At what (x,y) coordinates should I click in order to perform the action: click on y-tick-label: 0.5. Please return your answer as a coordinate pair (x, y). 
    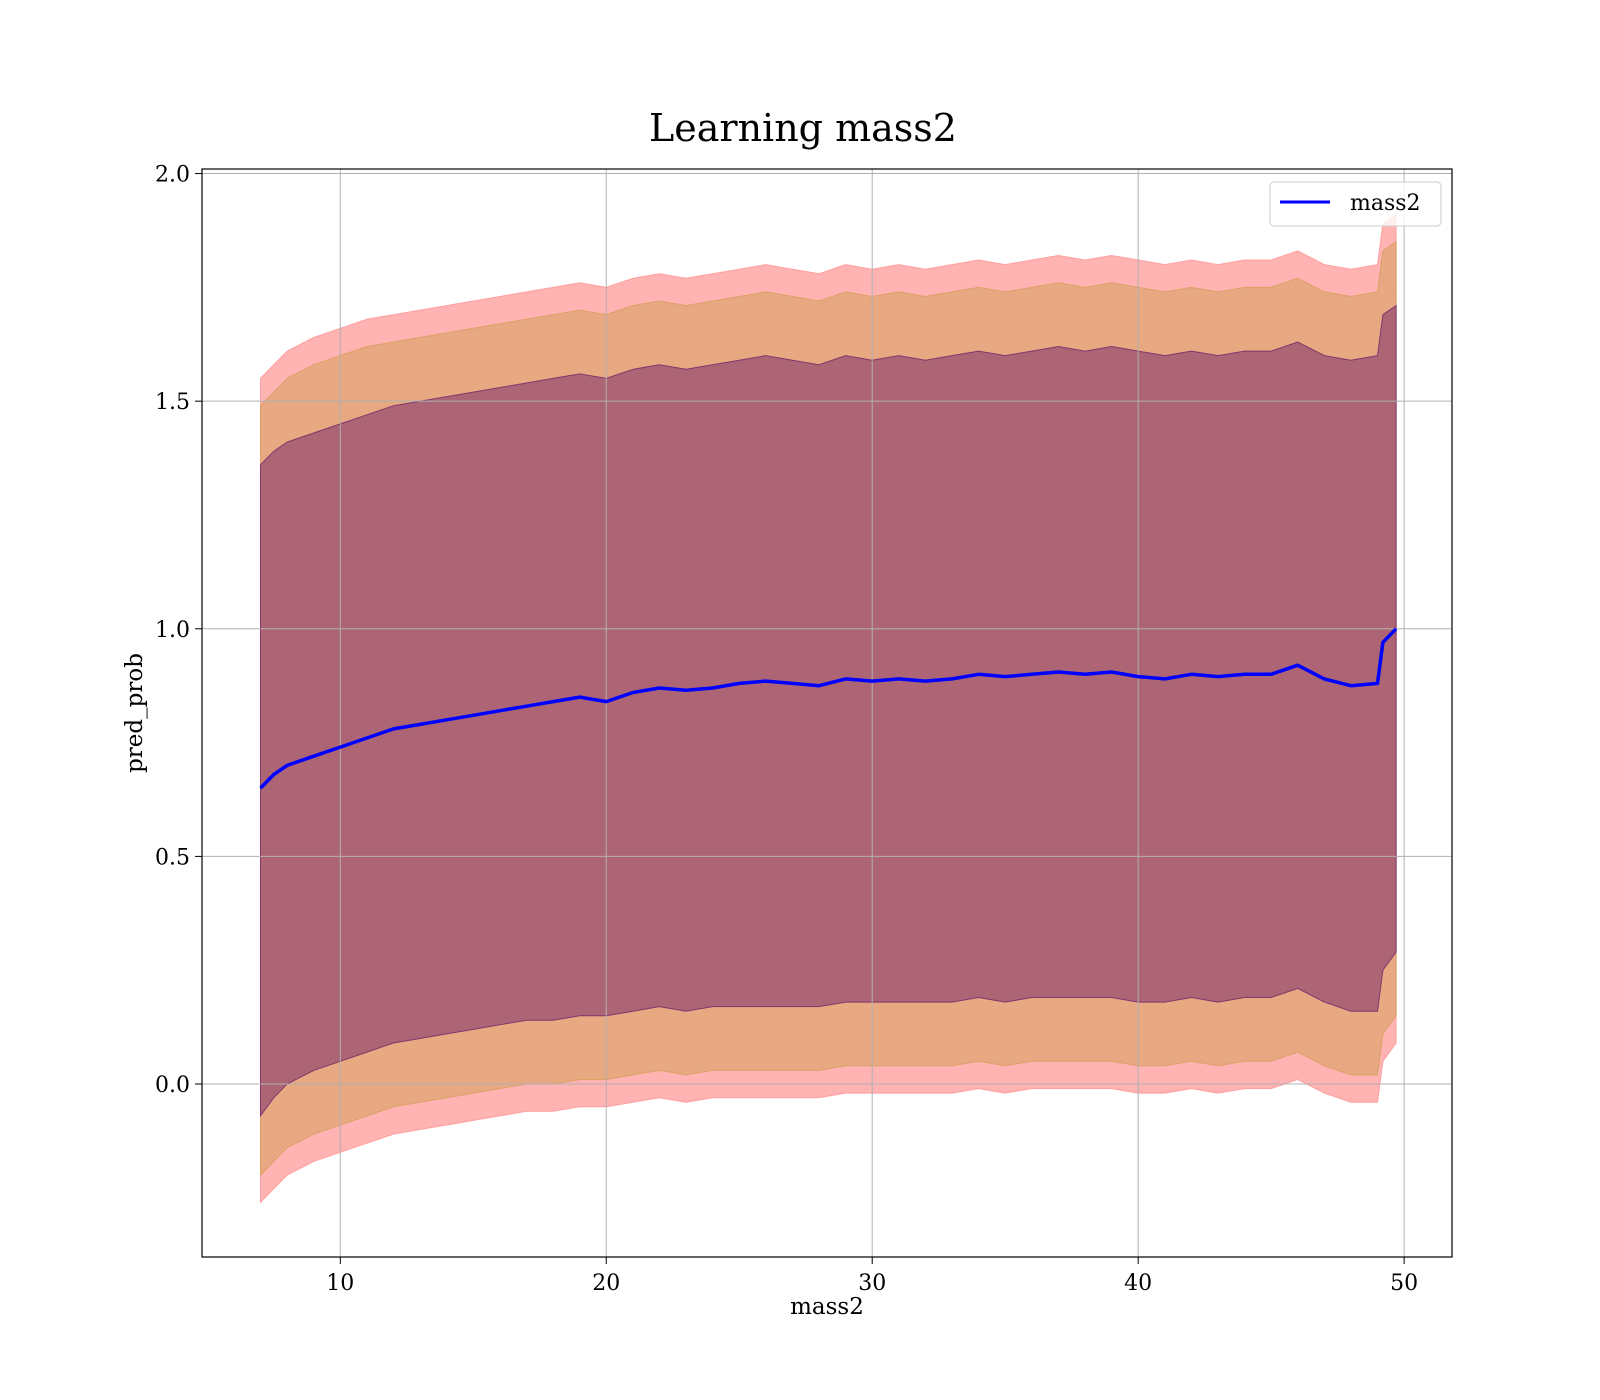
    Looking at the image, I should click on (172, 857).